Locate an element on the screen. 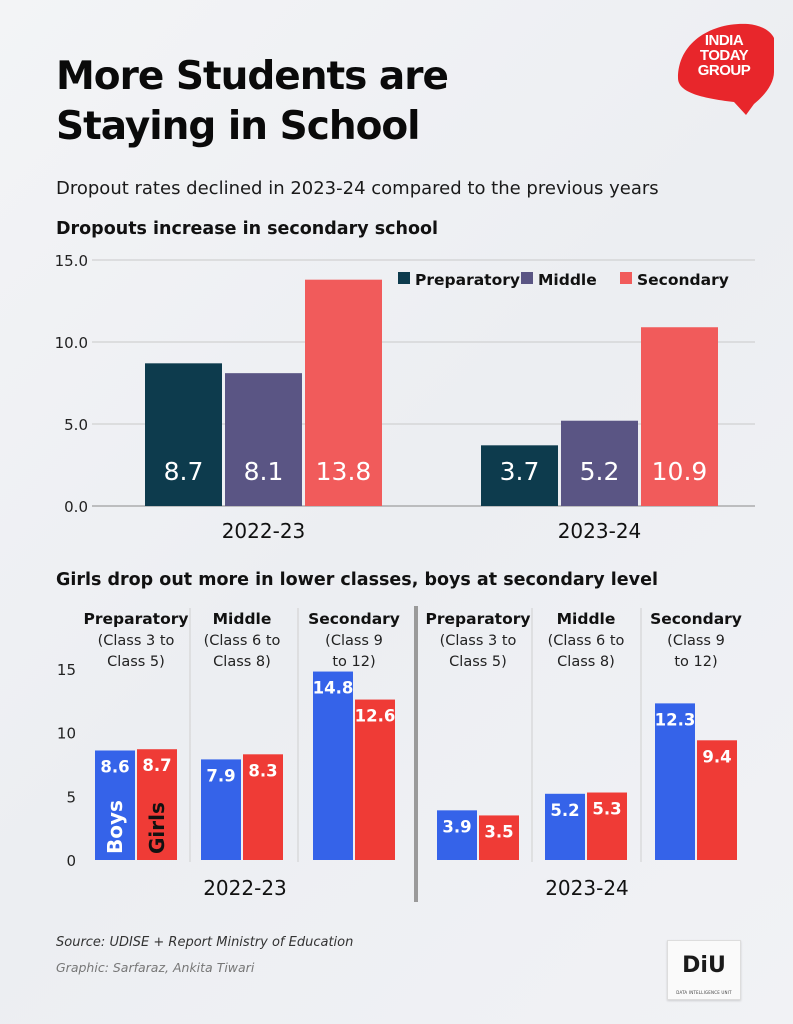 The height and width of the screenshot is (1024, 793). logo-text: INDIA TODAY GROUP is located at coordinates (724, 55).